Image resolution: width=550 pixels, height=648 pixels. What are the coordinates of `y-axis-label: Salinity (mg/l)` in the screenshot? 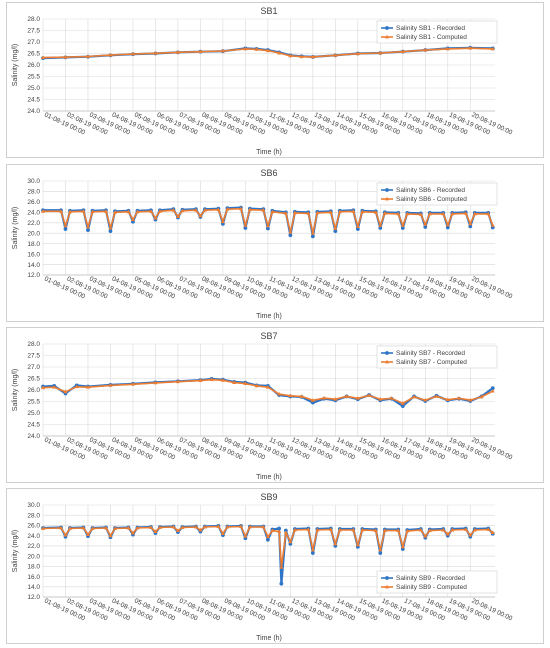 It's located at (15, 551).